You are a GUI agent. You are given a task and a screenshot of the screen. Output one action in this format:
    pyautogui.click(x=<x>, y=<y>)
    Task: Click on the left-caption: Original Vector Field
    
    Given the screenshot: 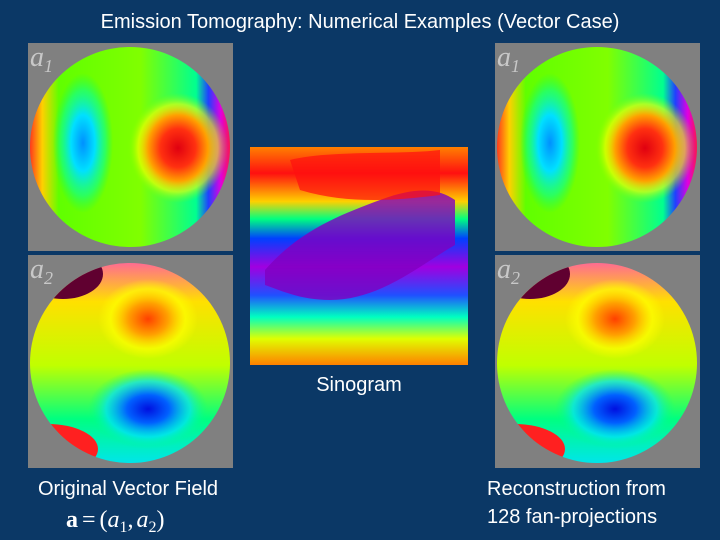 What is the action you would take?
    pyautogui.click(x=128, y=489)
    